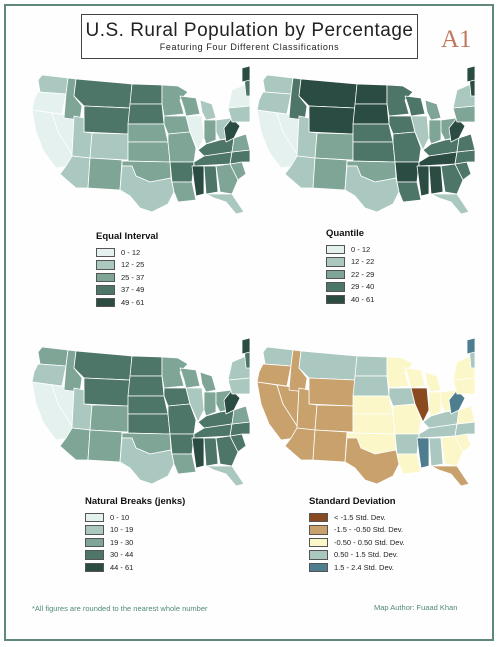 This screenshot has height=647, width=500. I want to click on legend-item: -1.5 - -0.50 Std. Dev., so click(357, 530).